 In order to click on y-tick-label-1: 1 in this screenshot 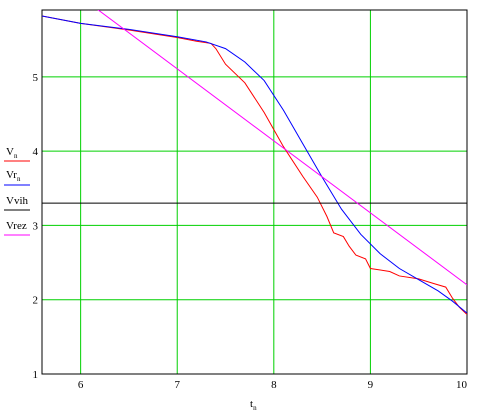, I will do `click(36, 375)`.